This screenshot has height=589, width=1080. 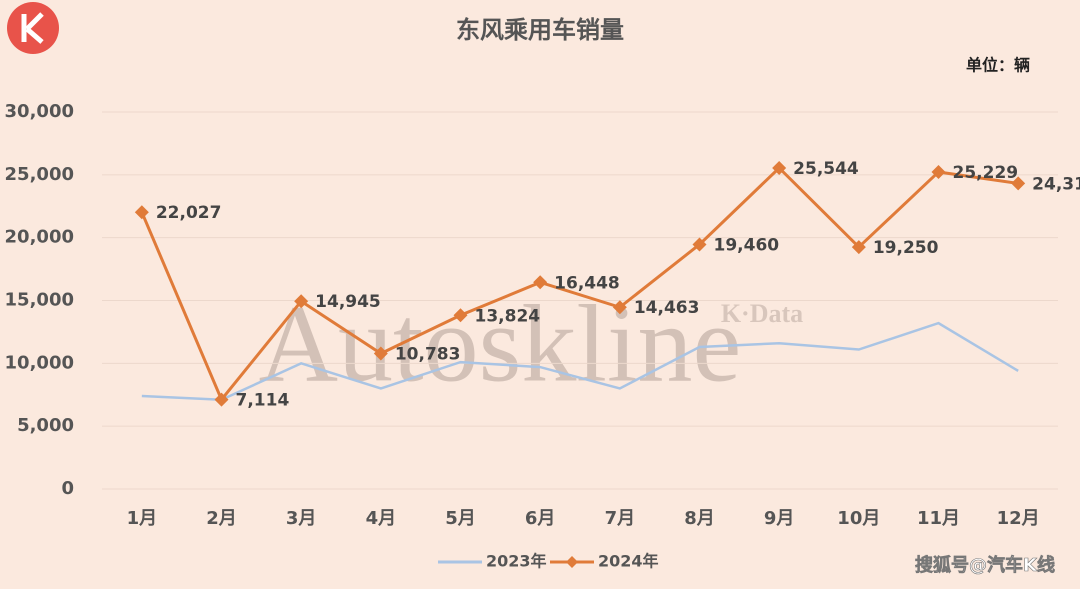 I want to click on y-tick-label: 20,000, so click(x=39, y=237).